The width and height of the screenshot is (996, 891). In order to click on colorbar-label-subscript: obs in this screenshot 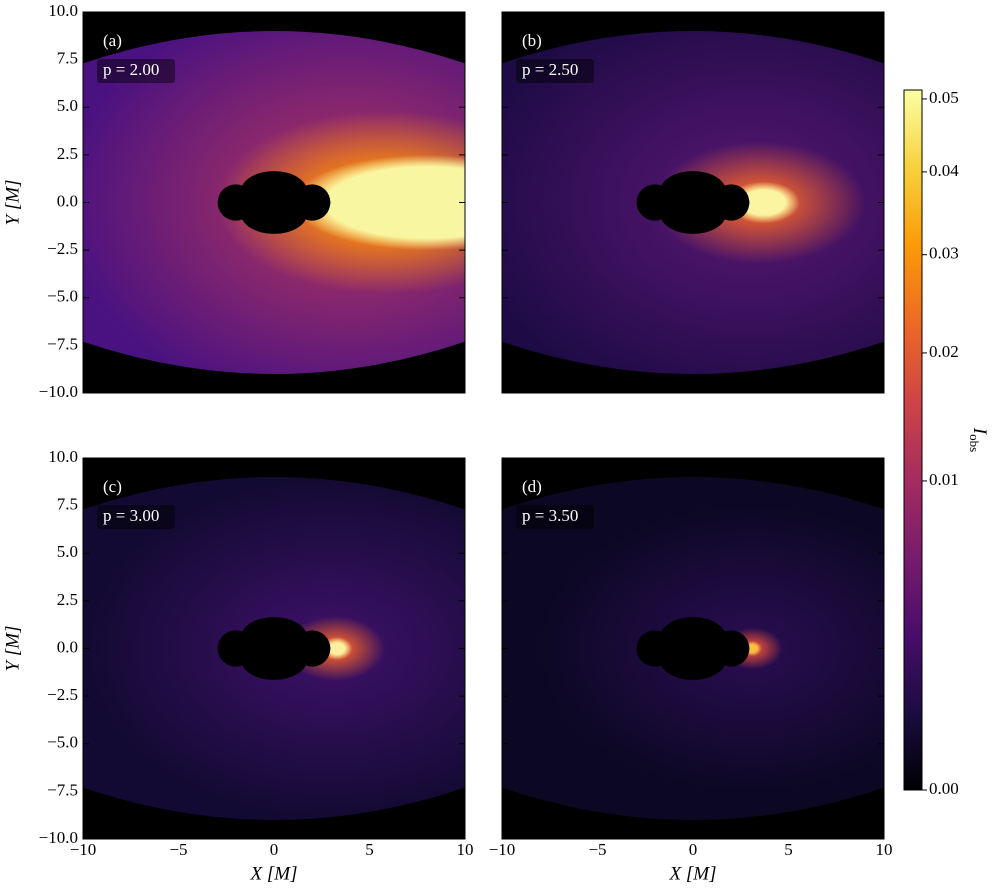, I will do `click(974, 443)`.